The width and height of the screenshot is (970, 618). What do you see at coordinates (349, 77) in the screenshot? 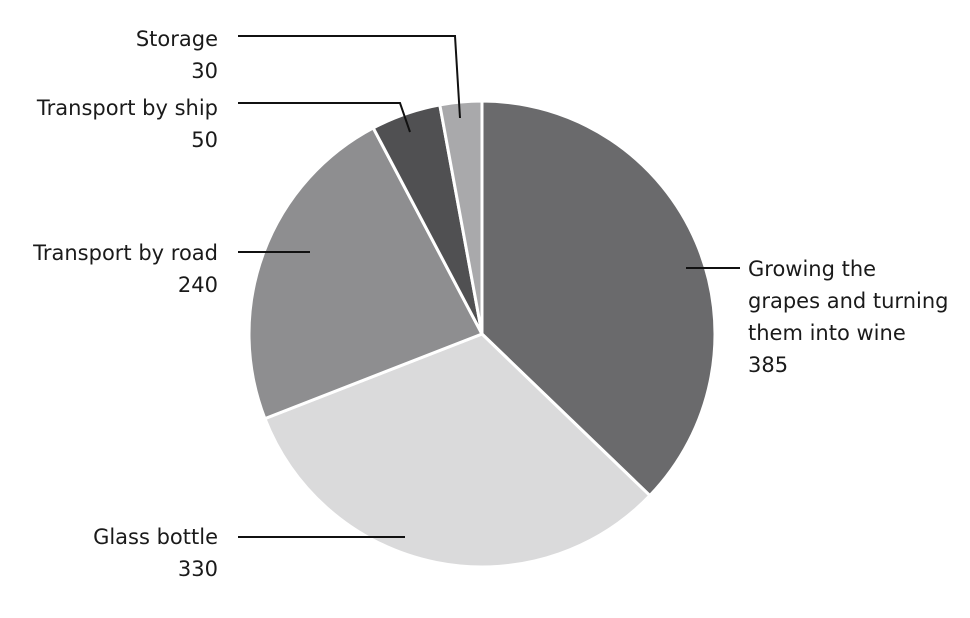
I see `leader-storage` at bounding box center [349, 77].